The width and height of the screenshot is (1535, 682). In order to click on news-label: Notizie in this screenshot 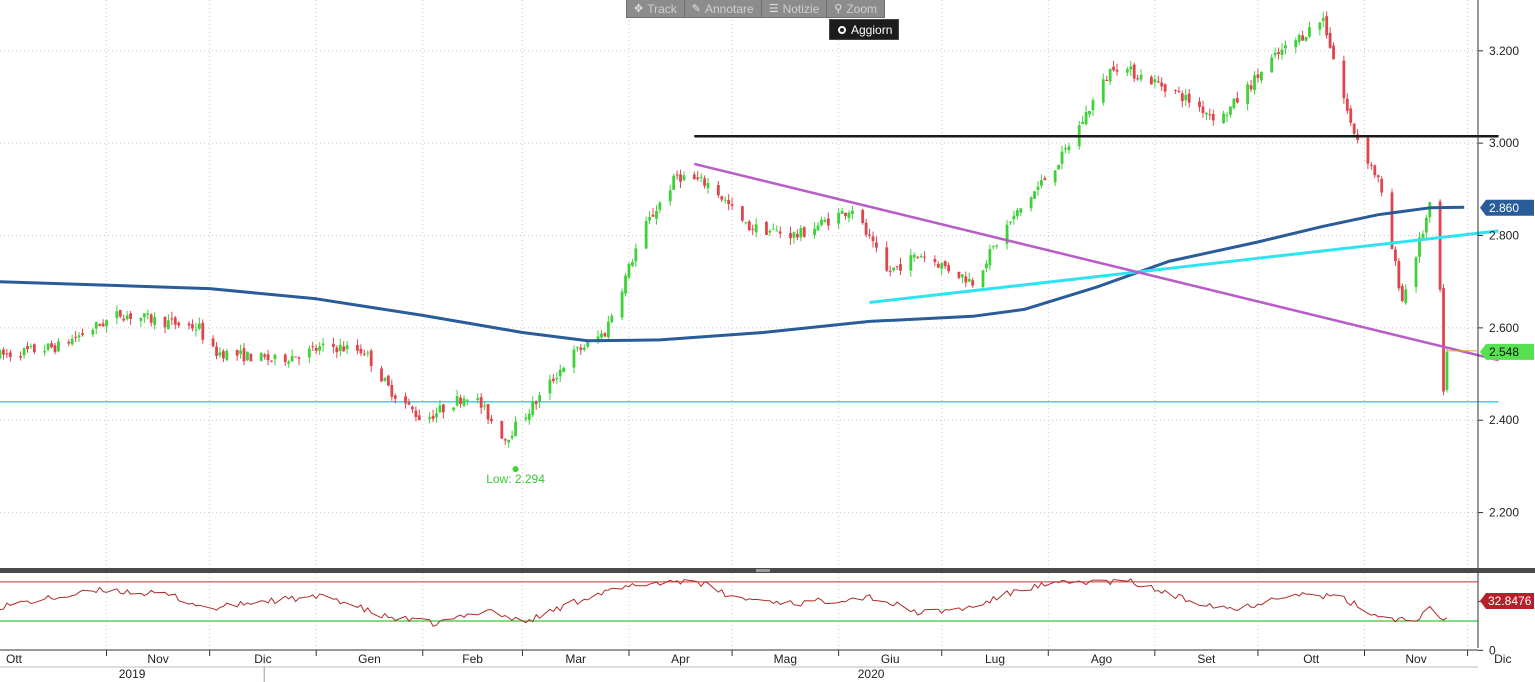, I will do `click(801, 8)`.